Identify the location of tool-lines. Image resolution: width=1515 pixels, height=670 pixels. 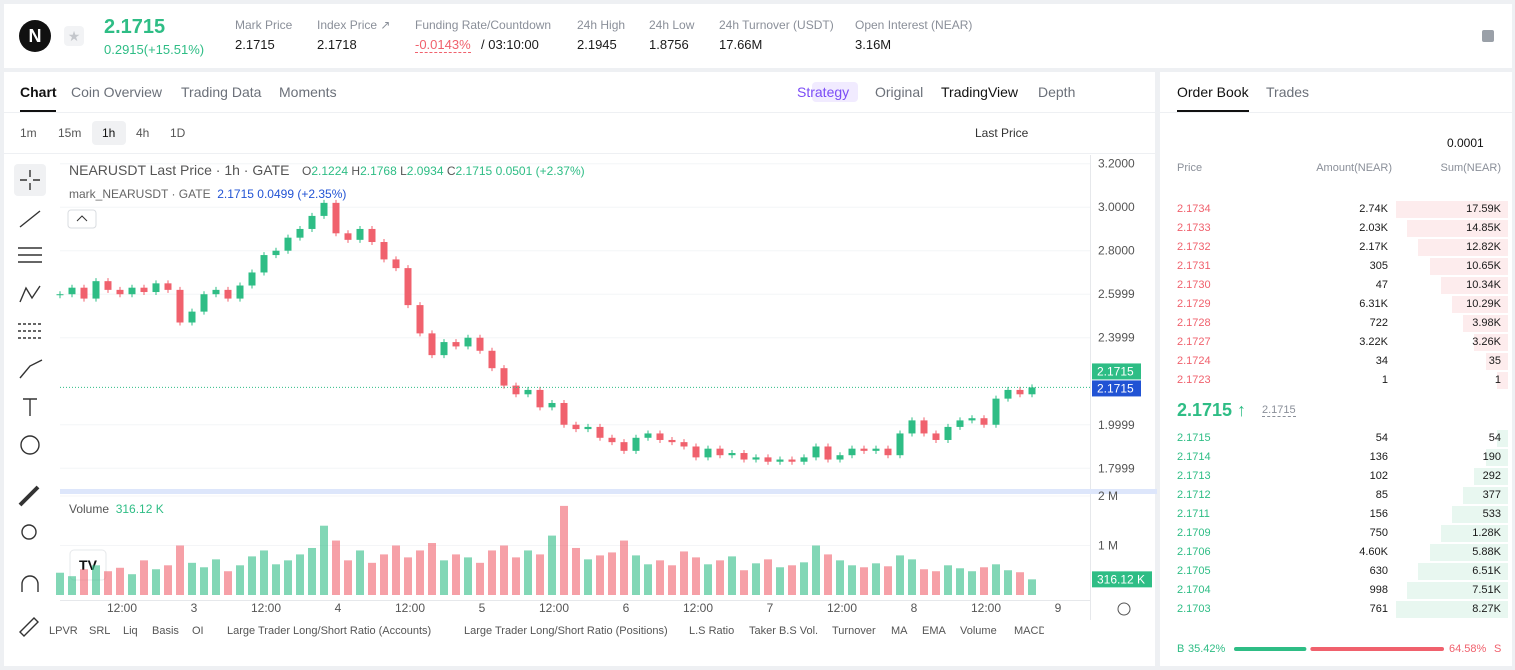
(30, 255).